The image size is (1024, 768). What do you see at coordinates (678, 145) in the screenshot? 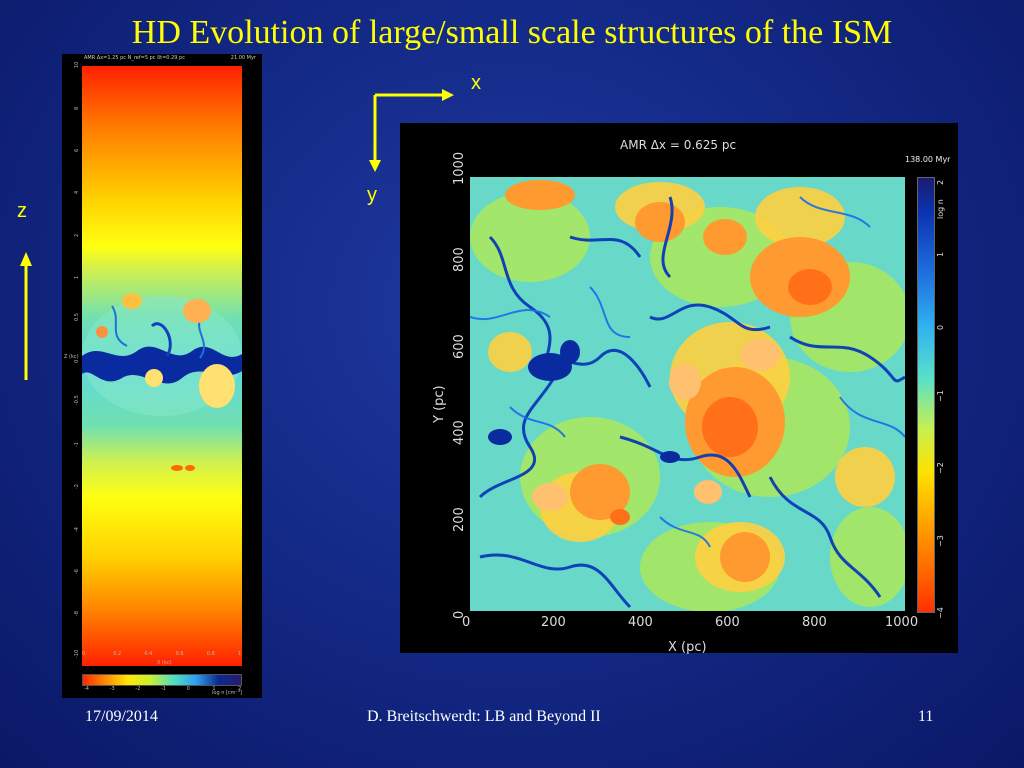
I see `amr-resolution-label: AMR Δx = 0.625 pc` at bounding box center [678, 145].